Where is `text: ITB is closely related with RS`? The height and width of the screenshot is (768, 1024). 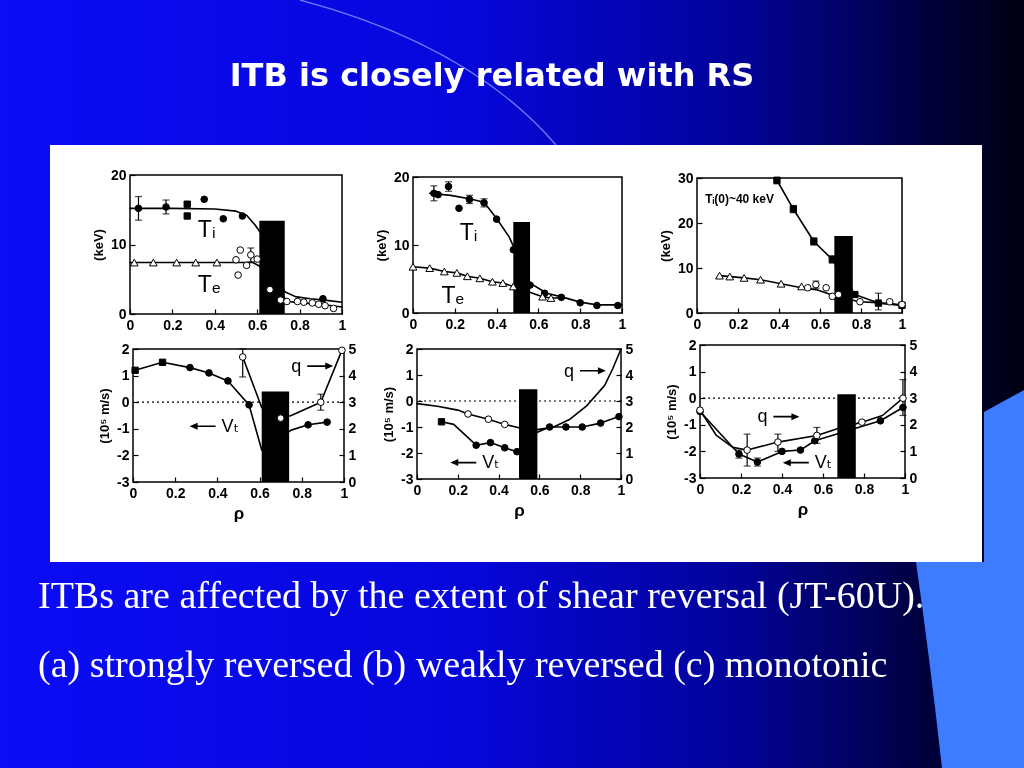
text: ITB is closely related with RS is located at coordinates (492, 75).